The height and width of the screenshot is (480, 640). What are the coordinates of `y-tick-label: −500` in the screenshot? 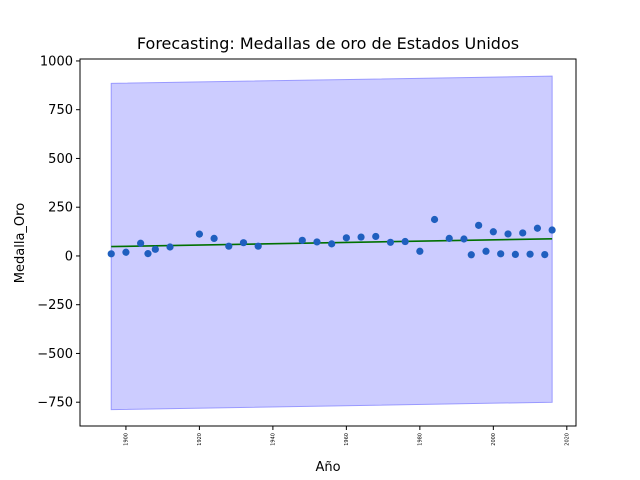 It's located at (55, 354).